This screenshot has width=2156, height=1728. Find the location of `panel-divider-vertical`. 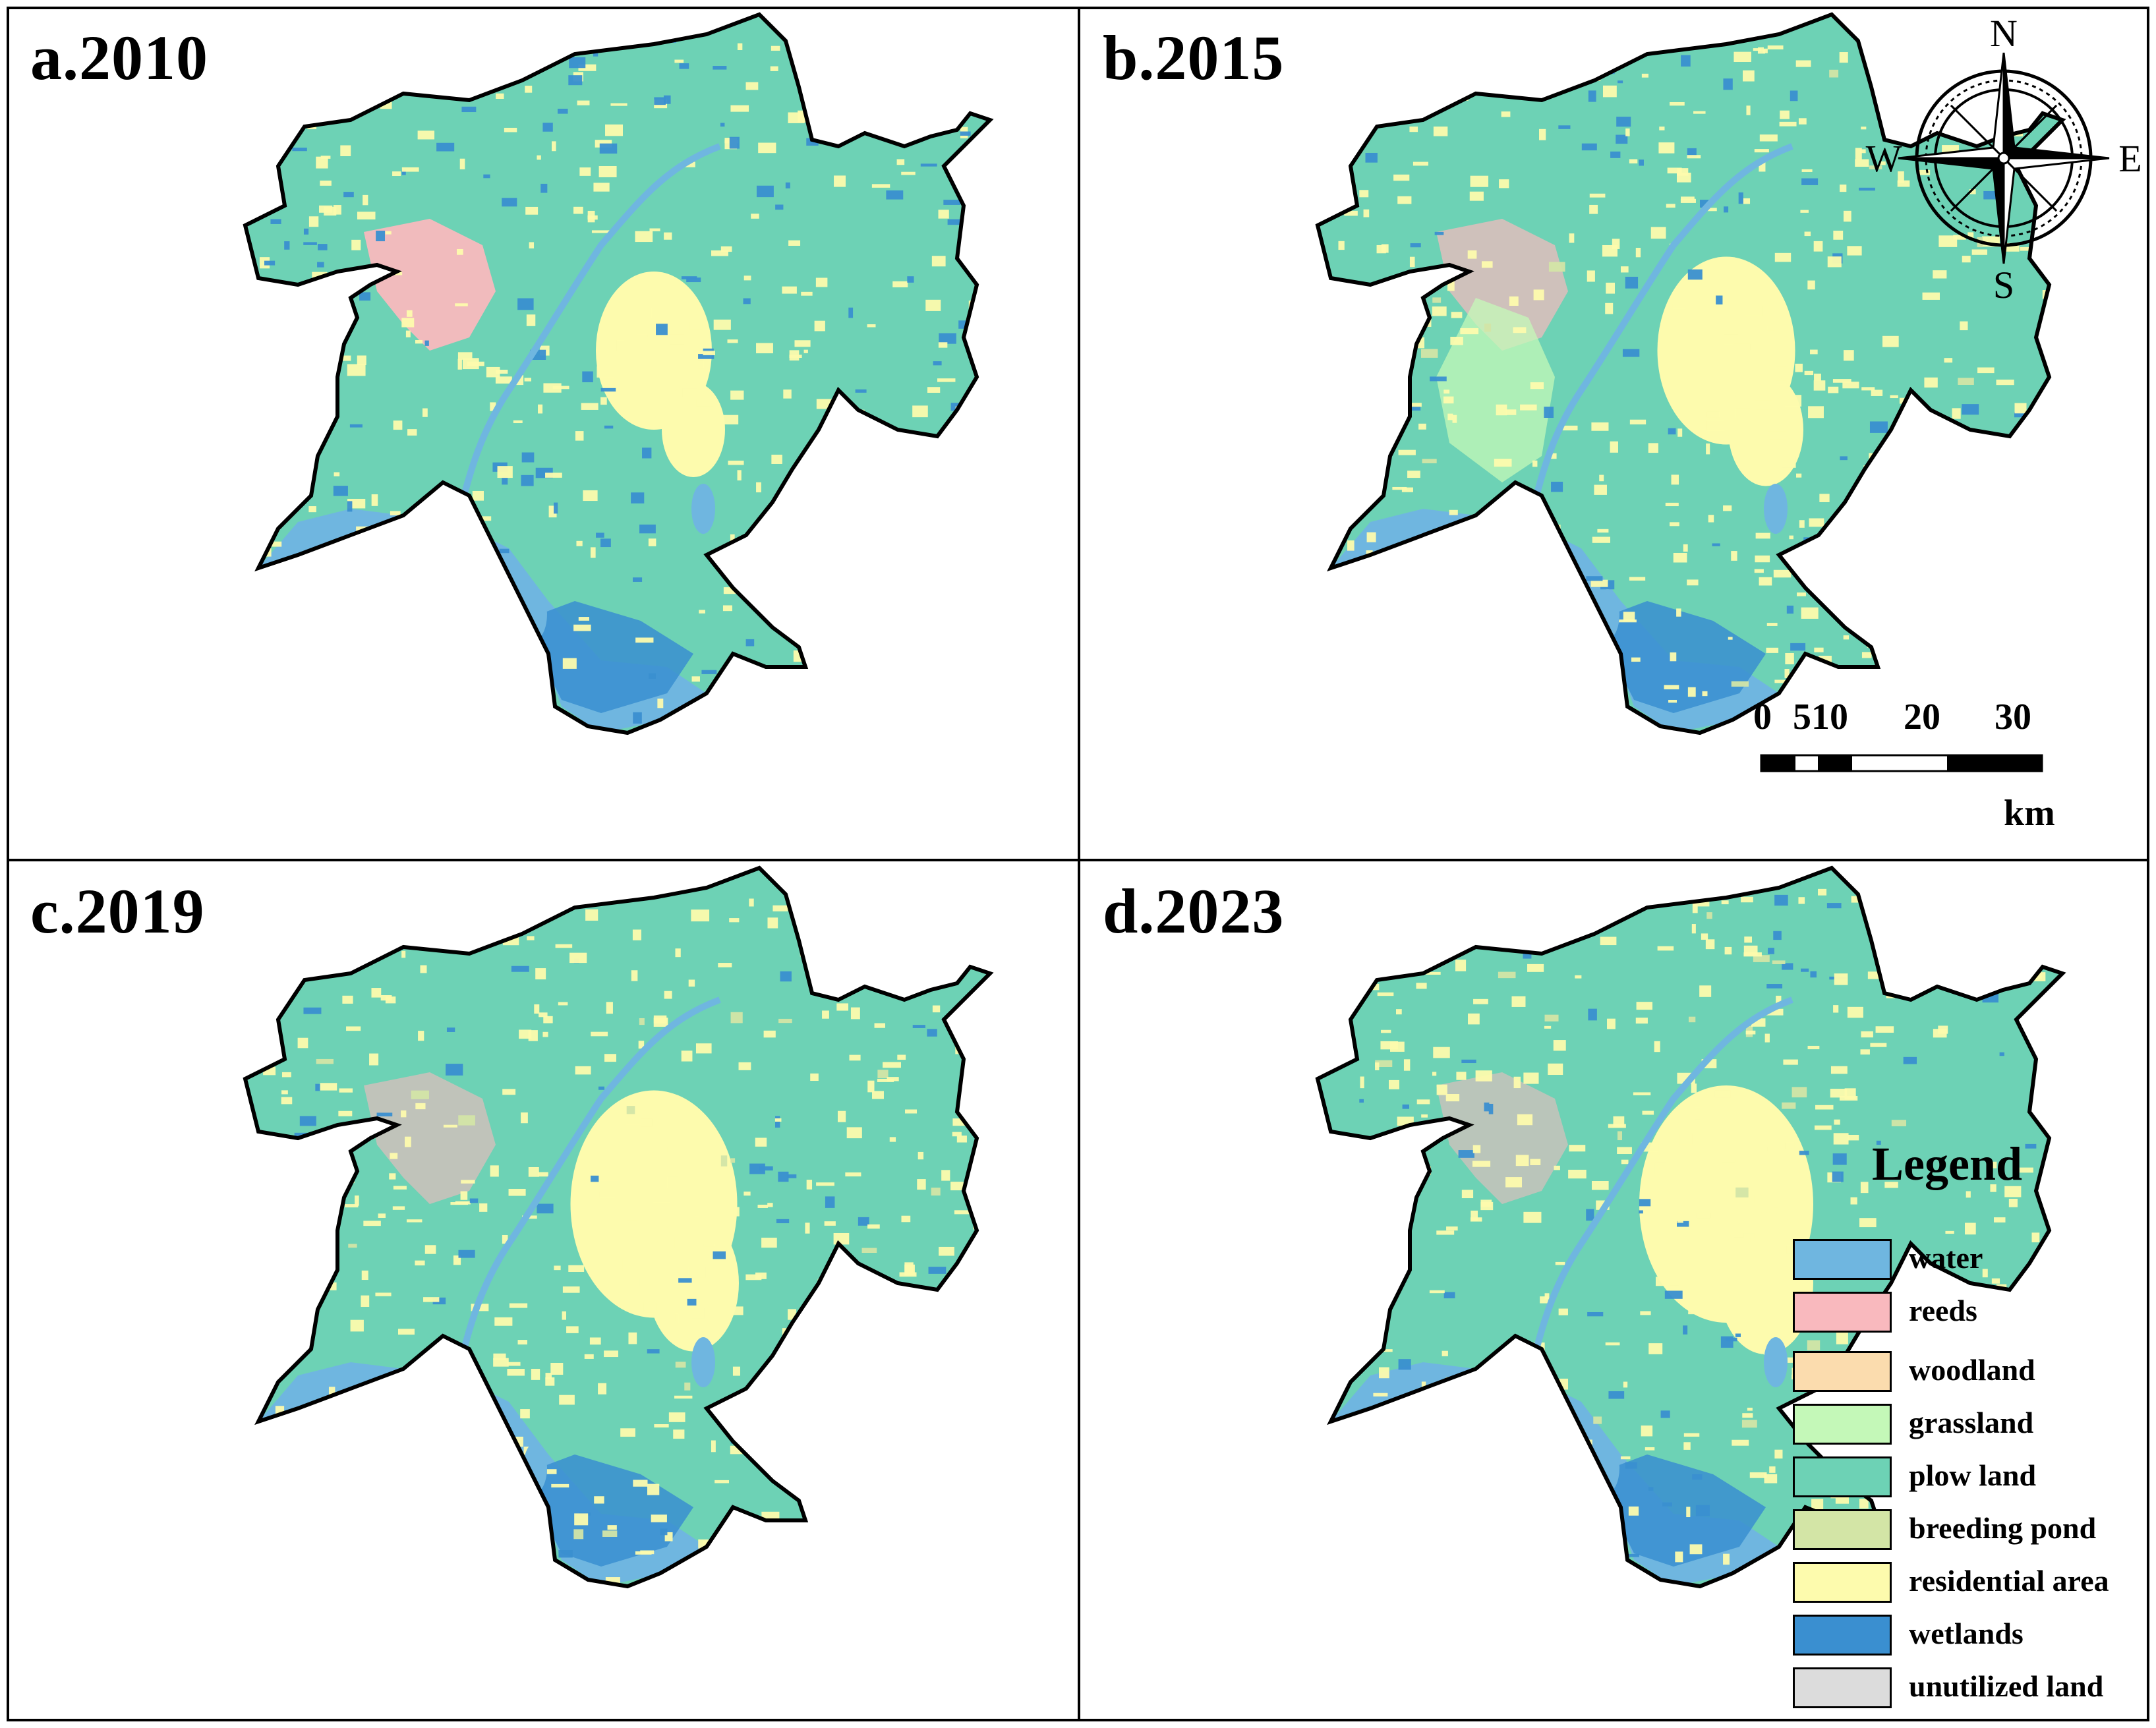

panel-divider-vertical is located at coordinates (1079, 864).